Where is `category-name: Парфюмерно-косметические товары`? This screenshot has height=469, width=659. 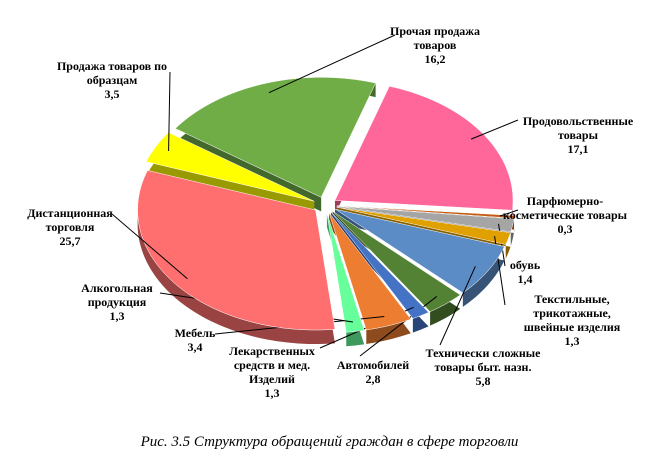
category-name: Парфюмерно-косметические товары is located at coordinates (565, 208).